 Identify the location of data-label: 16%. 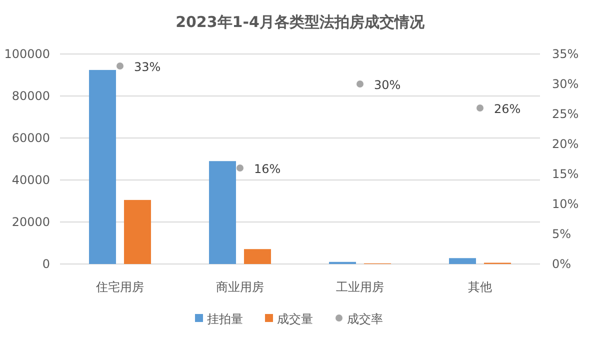
(267, 169).